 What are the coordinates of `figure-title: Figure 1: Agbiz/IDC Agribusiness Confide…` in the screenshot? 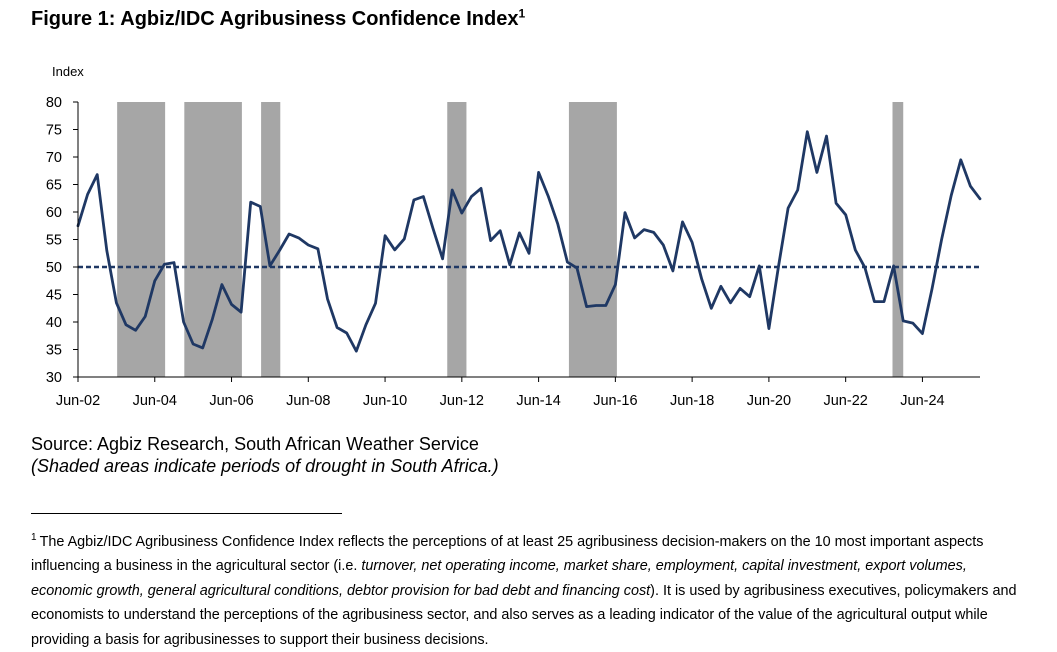 It's located at (278, 18).